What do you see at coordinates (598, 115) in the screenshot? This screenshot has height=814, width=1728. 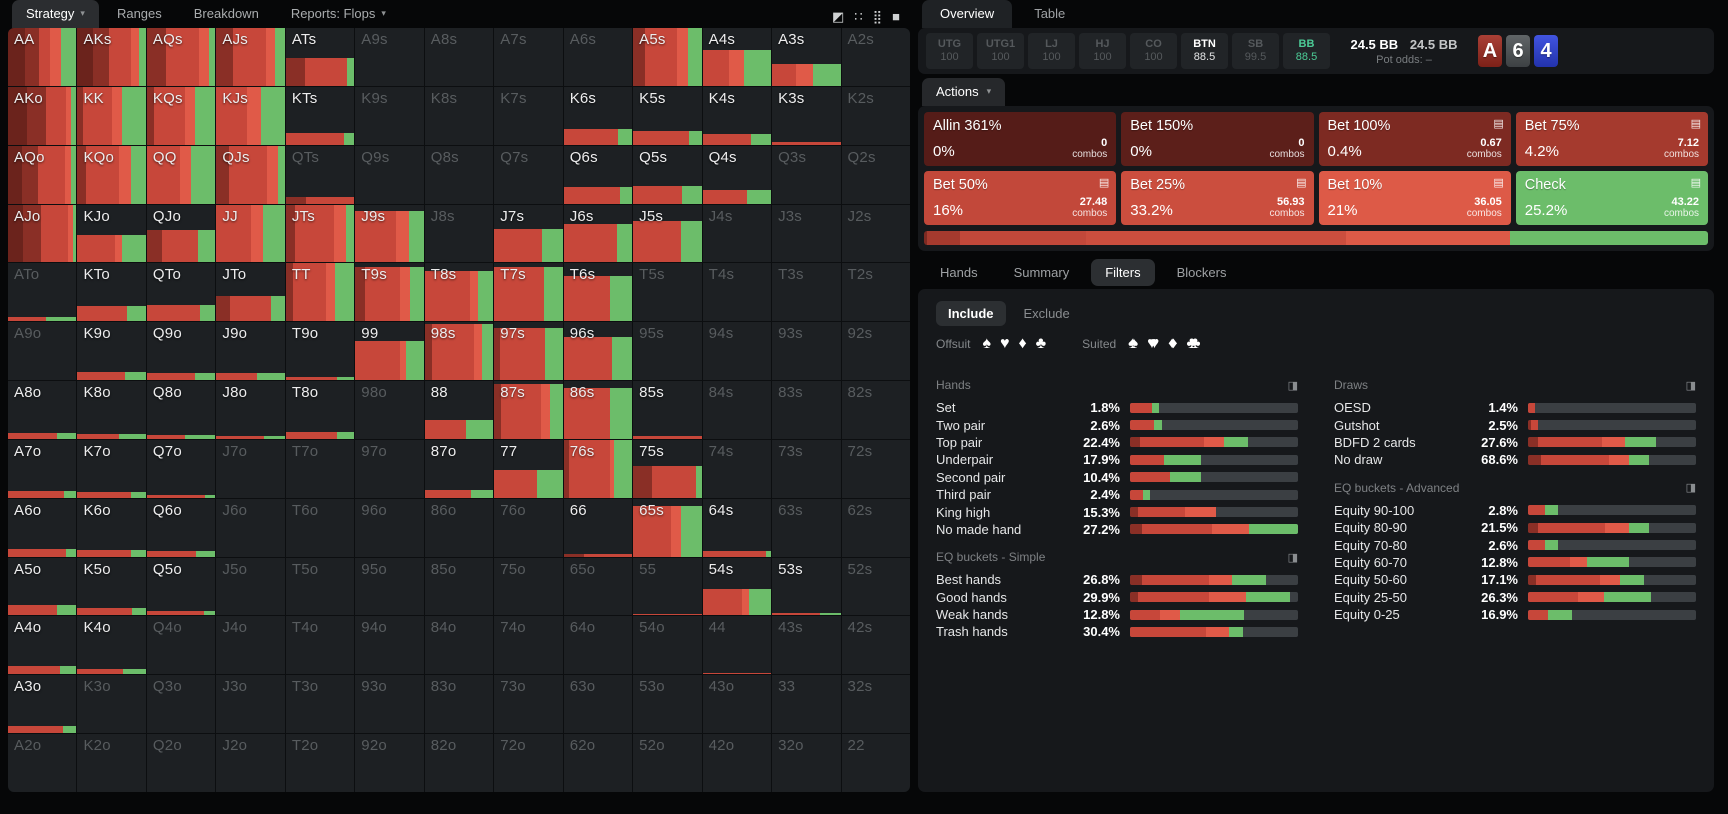 I see `matrix-cell-K6s: K6s` at bounding box center [598, 115].